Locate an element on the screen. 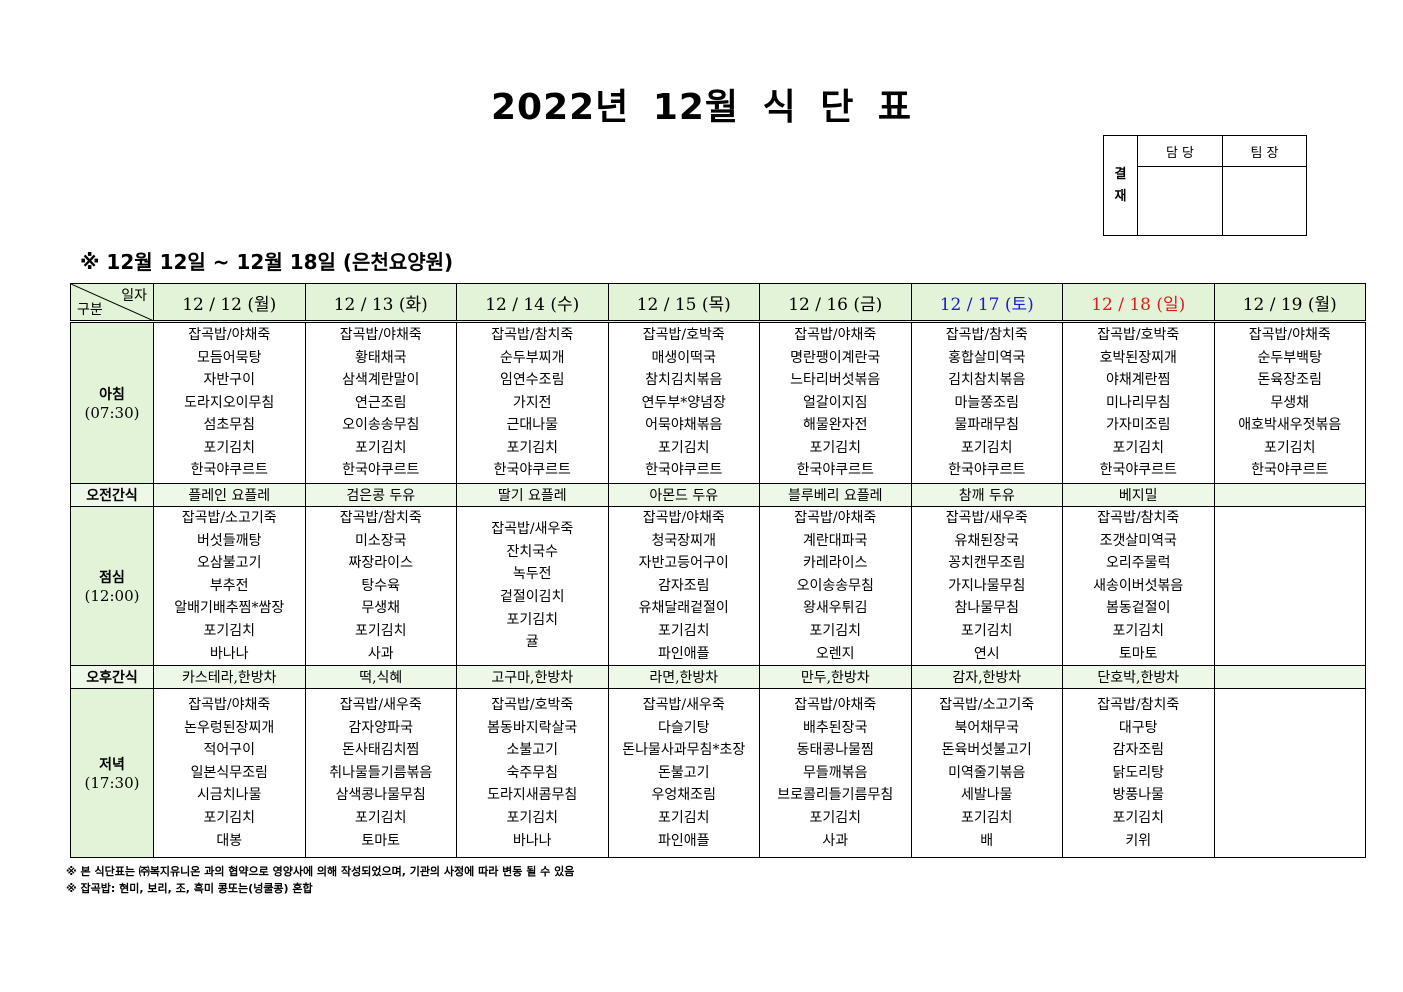 This screenshot has width=1403, height=992. menu-cell: 잡곡밥/야채죽 황태채국 삼색계란말이 연근조림 오이송송무침 포기김치 한국야쿠르트 is located at coordinates (380, 402).